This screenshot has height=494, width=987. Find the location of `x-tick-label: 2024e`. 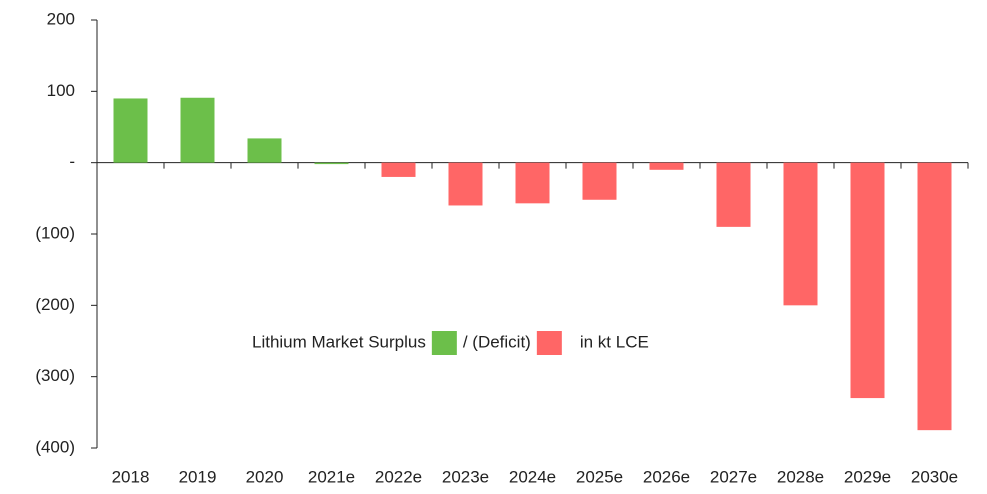

x-tick-label: 2024e is located at coordinates (532, 476).